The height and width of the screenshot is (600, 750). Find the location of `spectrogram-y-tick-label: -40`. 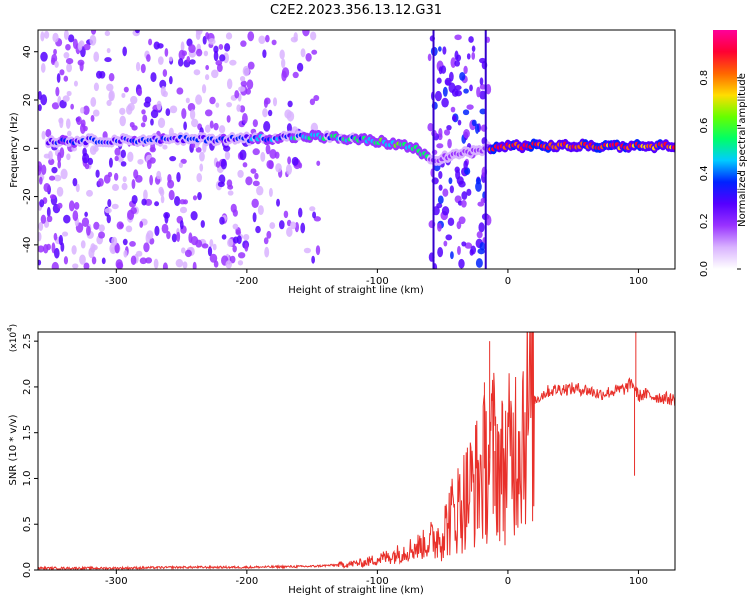

spectrogram-y-tick-label: -40 is located at coordinates (27, 245).